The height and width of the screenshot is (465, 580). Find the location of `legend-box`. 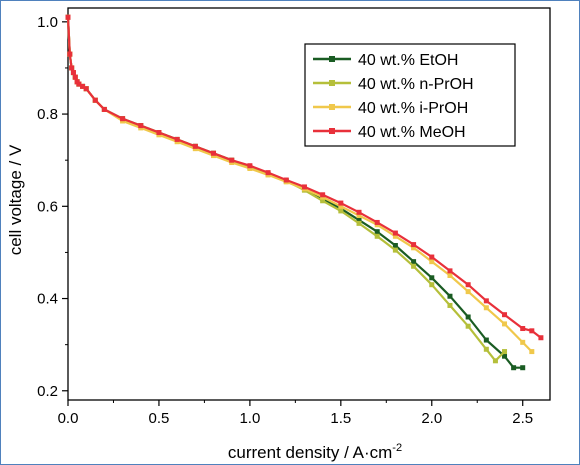

legend-box is located at coordinates (410, 95).